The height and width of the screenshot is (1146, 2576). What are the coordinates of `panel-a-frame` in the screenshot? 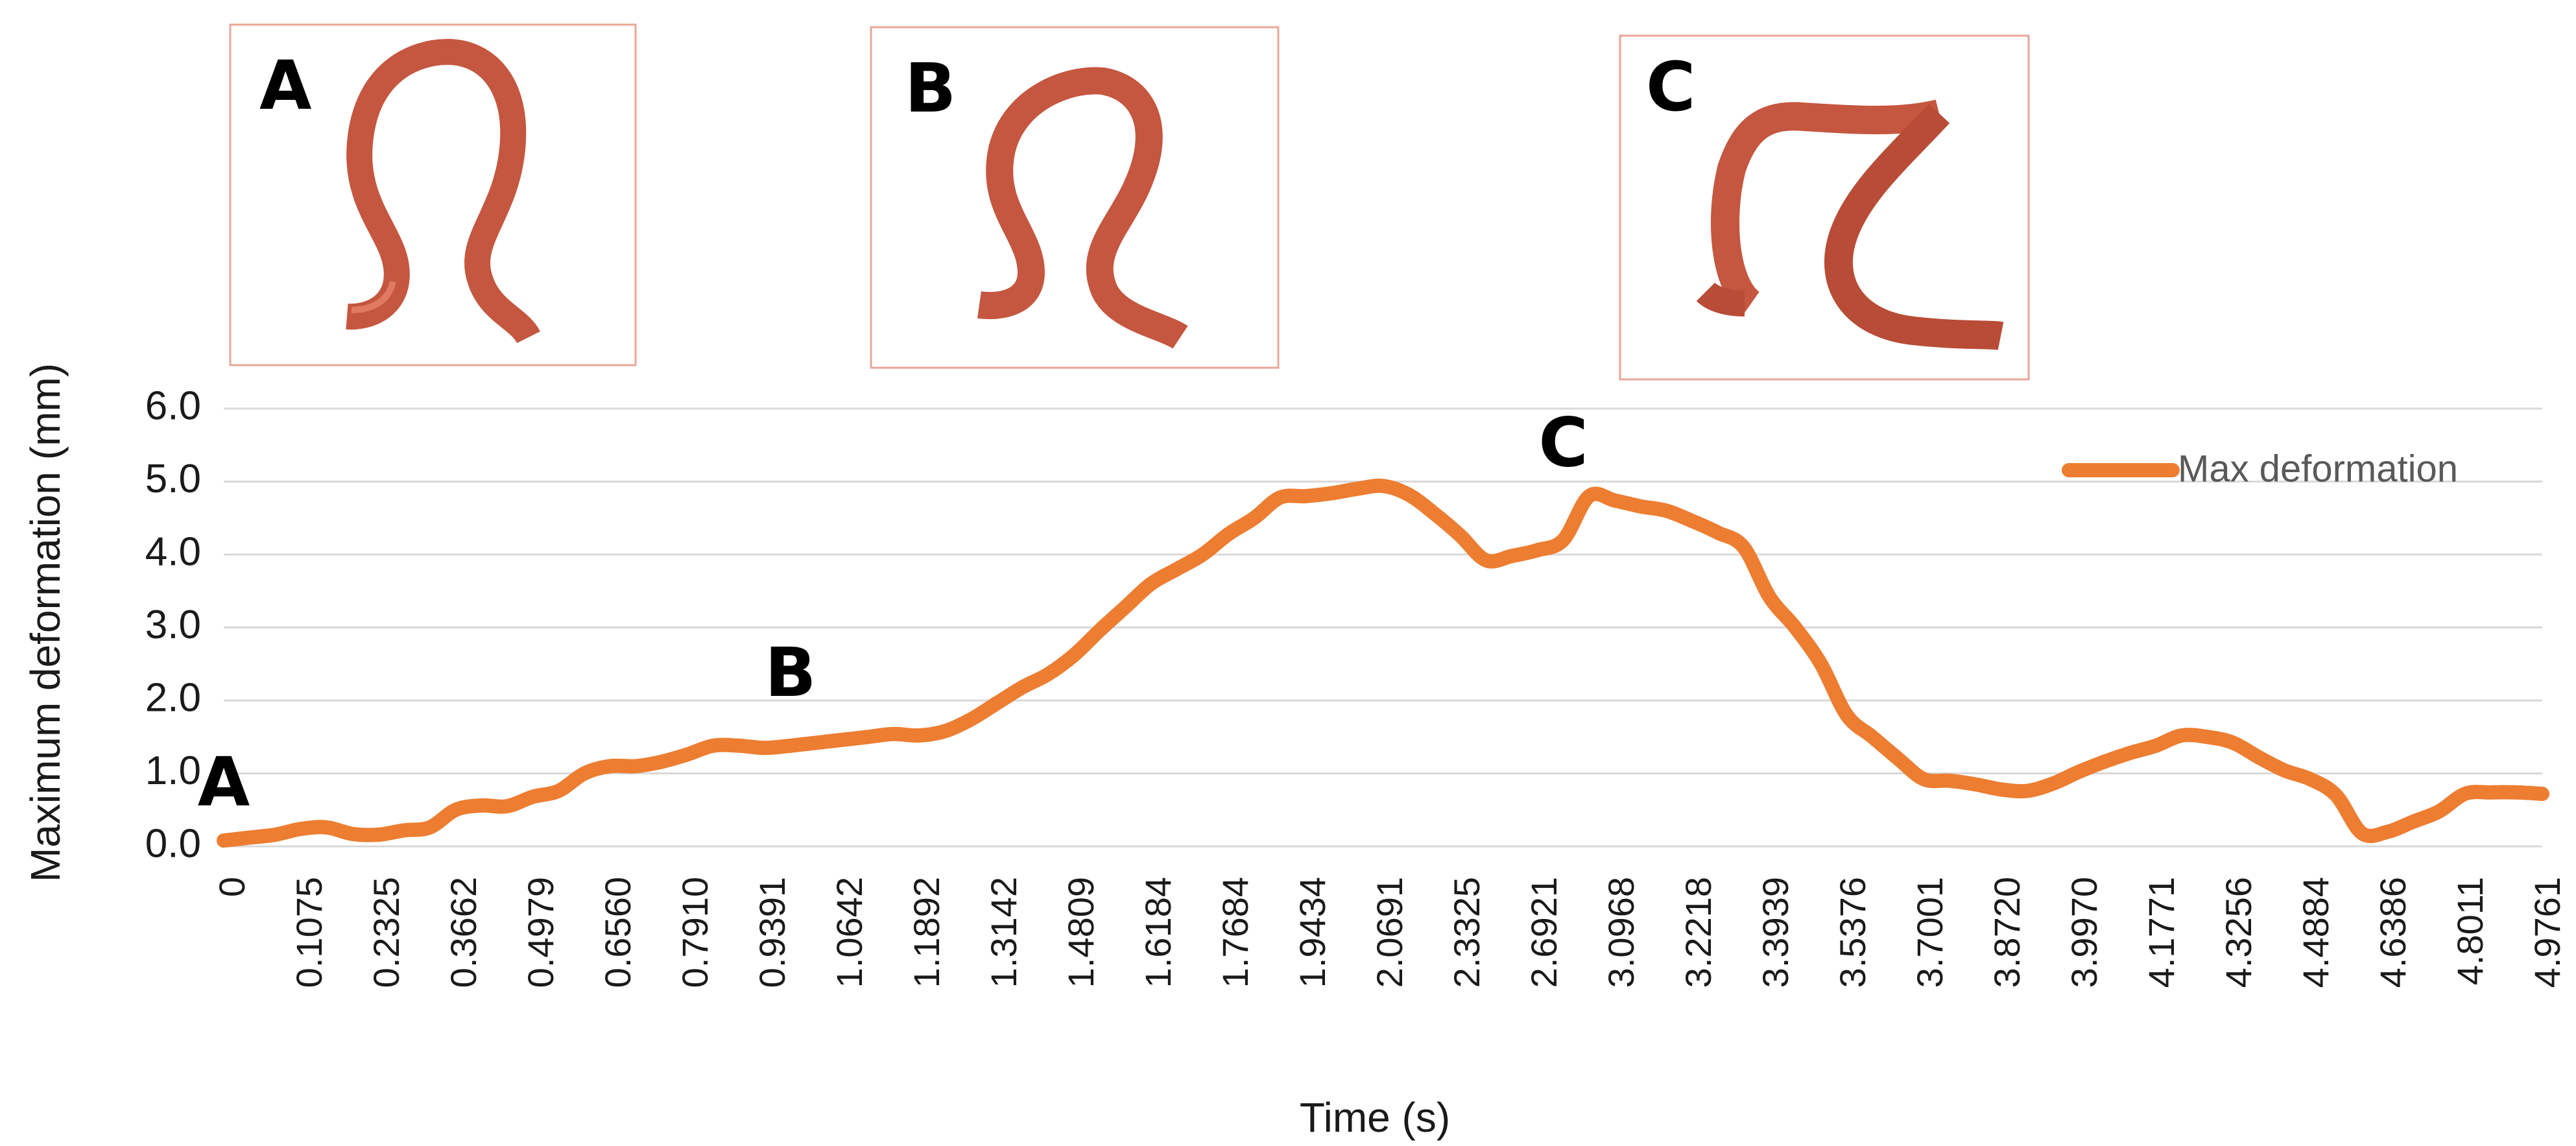 It's located at (433, 195).